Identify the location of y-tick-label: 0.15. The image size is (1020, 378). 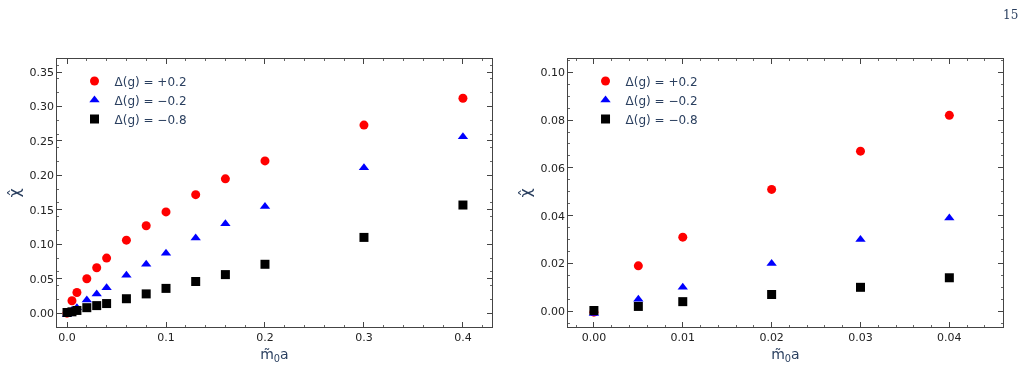
(41, 210).